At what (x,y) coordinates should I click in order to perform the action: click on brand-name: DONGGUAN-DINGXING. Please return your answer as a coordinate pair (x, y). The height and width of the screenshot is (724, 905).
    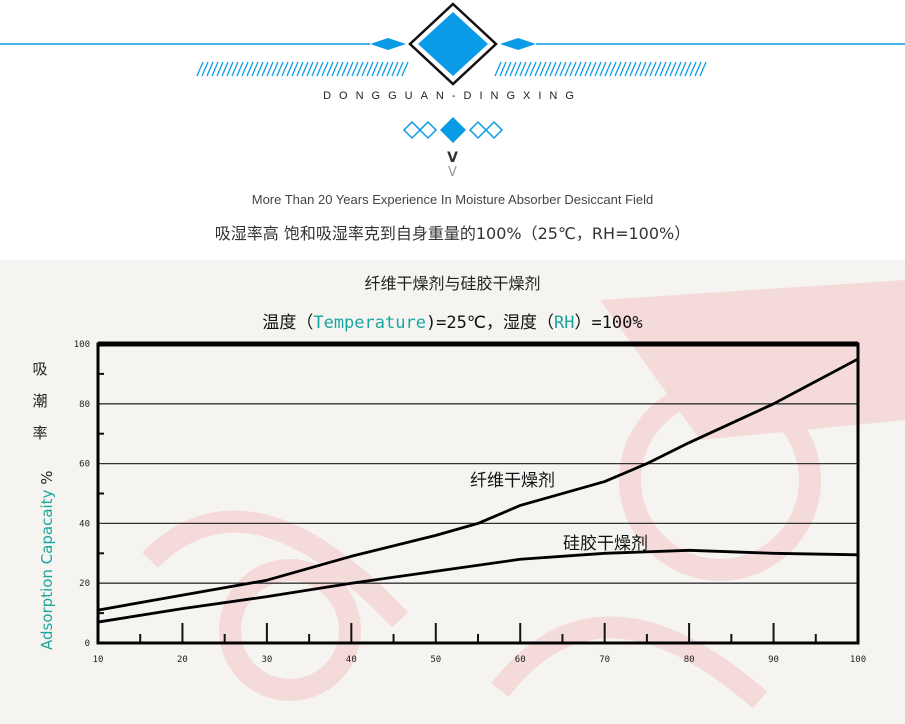
    Looking at the image, I should click on (452, 96).